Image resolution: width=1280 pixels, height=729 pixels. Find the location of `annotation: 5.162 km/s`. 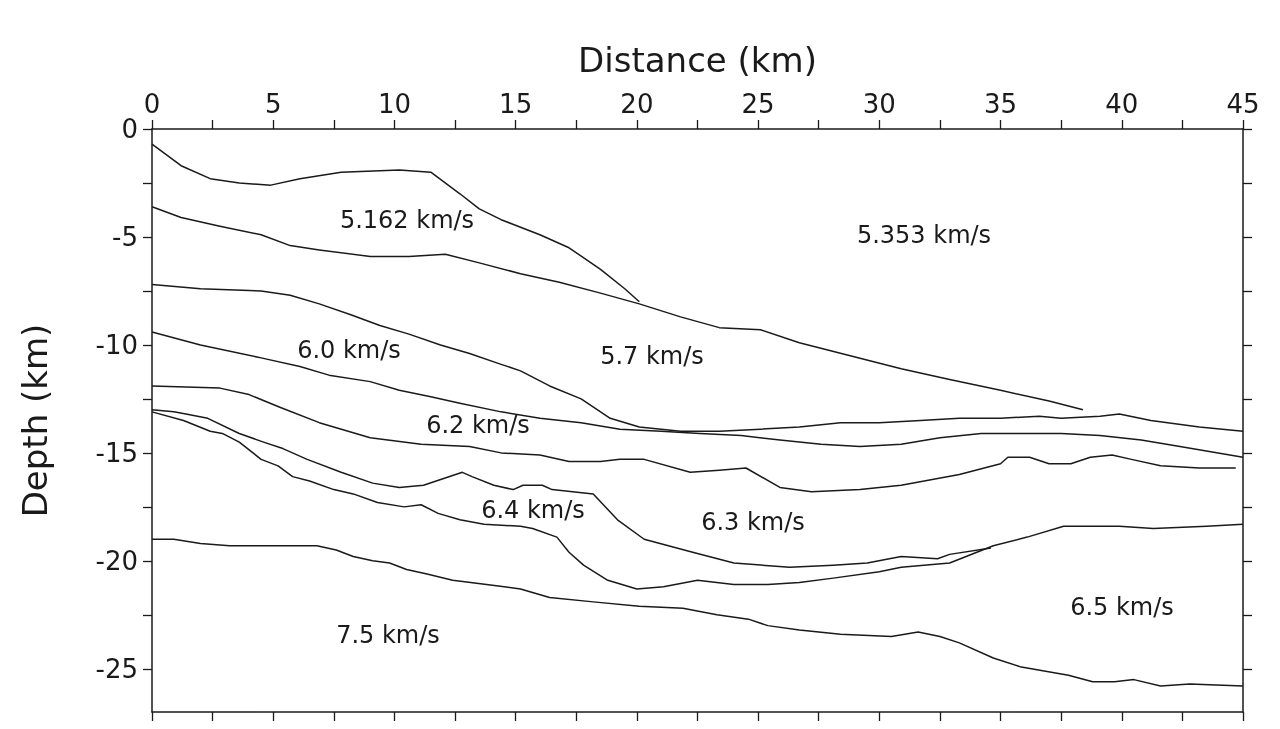

annotation: 5.162 km/s is located at coordinates (407, 220).